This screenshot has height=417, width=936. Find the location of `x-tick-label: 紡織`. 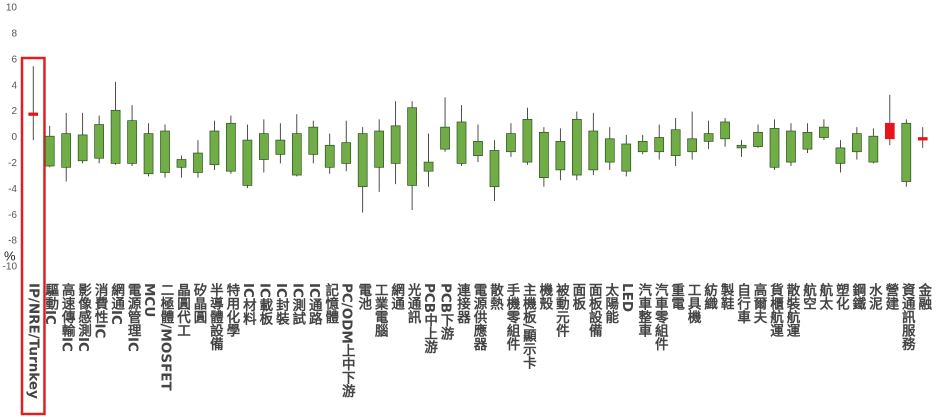

x-tick-label: 紡織 is located at coordinates (709, 296).